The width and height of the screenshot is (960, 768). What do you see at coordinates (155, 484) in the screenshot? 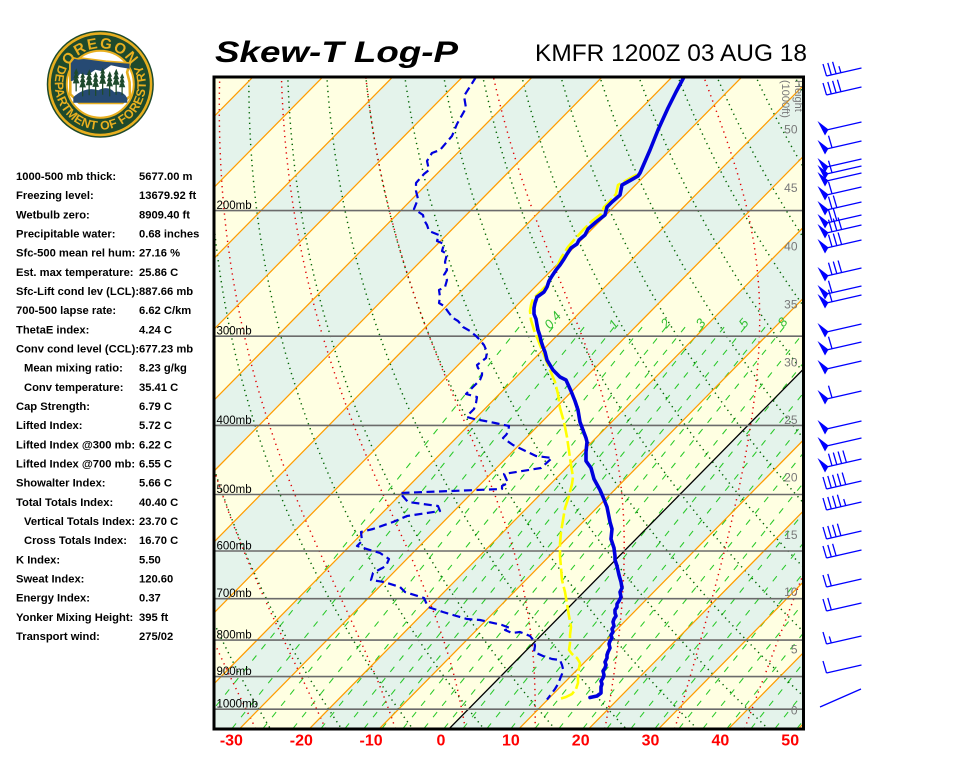
I see `svg-text: 5.66 C` at bounding box center [155, 484].